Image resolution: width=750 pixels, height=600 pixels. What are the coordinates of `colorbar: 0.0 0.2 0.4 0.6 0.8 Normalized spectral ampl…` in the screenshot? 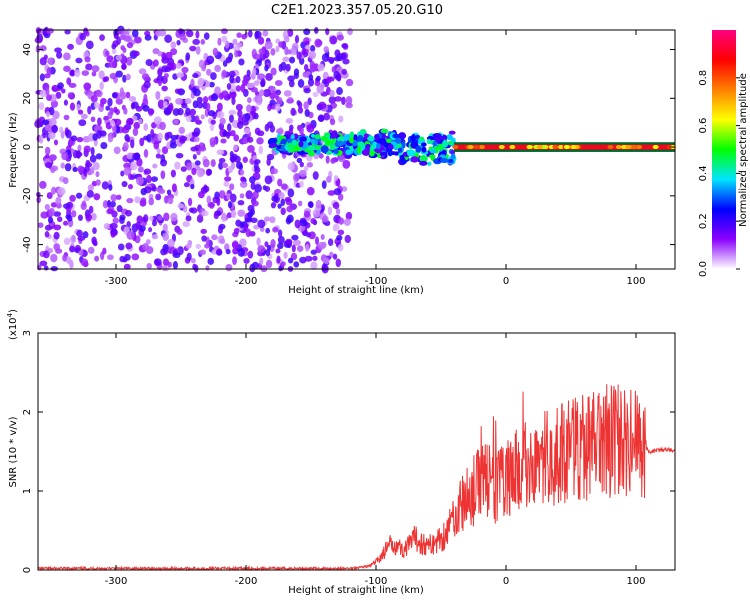 It's located at (723, 153).